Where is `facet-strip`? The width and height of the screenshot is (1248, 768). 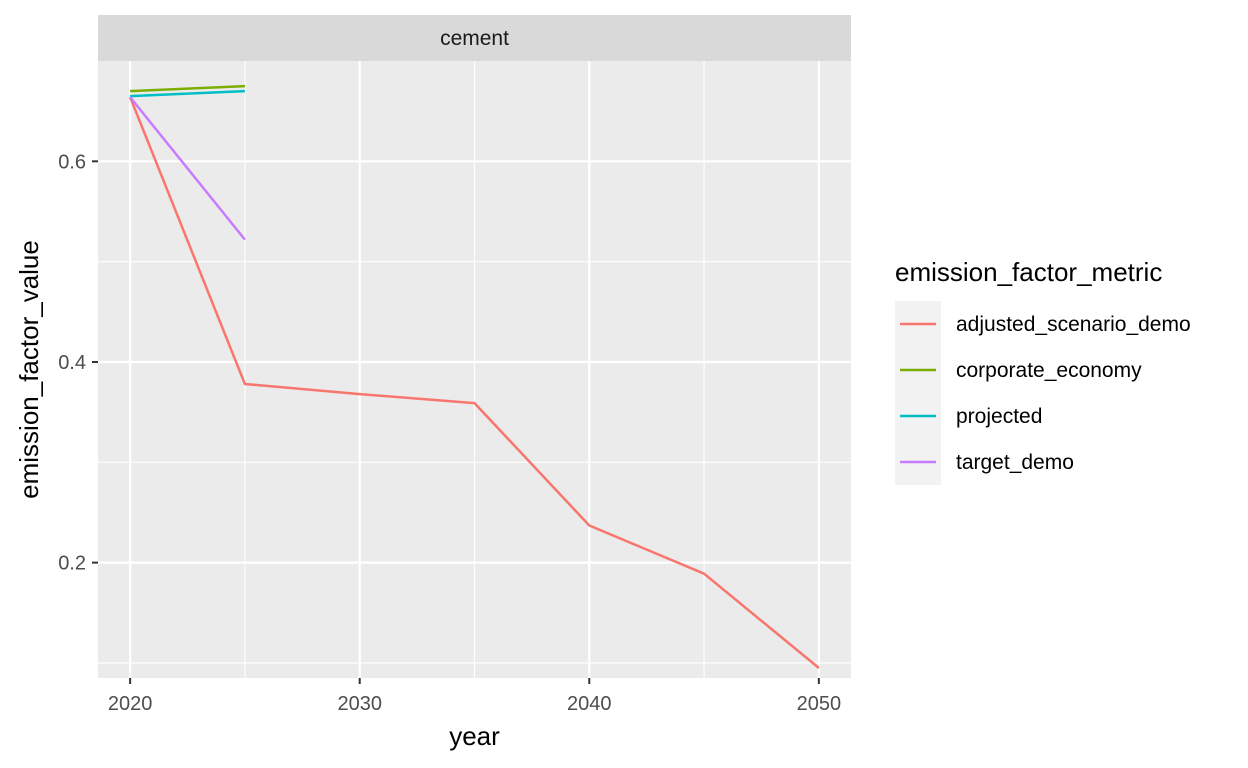
facet-strip is located at coordinates (474, 38).